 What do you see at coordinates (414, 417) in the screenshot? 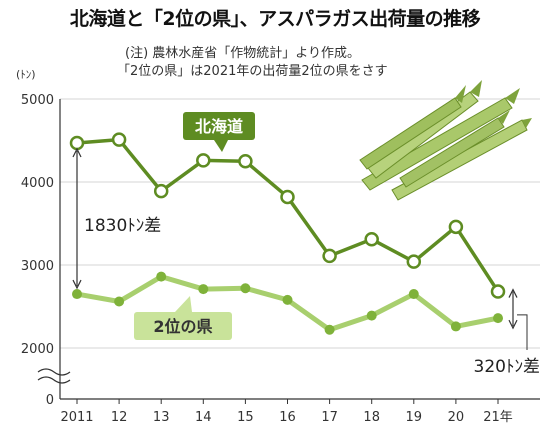
I see `x-tick-label: 19` at bounding box center [414, 417].